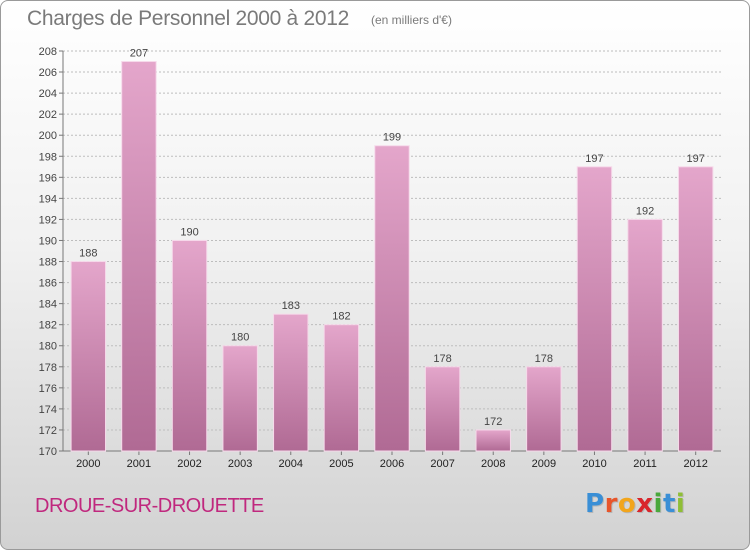 This screenshot has height=550, width=750. Describe the element at coordinates (139, 256) in the screenshot. I see `bar-2001` at that location.